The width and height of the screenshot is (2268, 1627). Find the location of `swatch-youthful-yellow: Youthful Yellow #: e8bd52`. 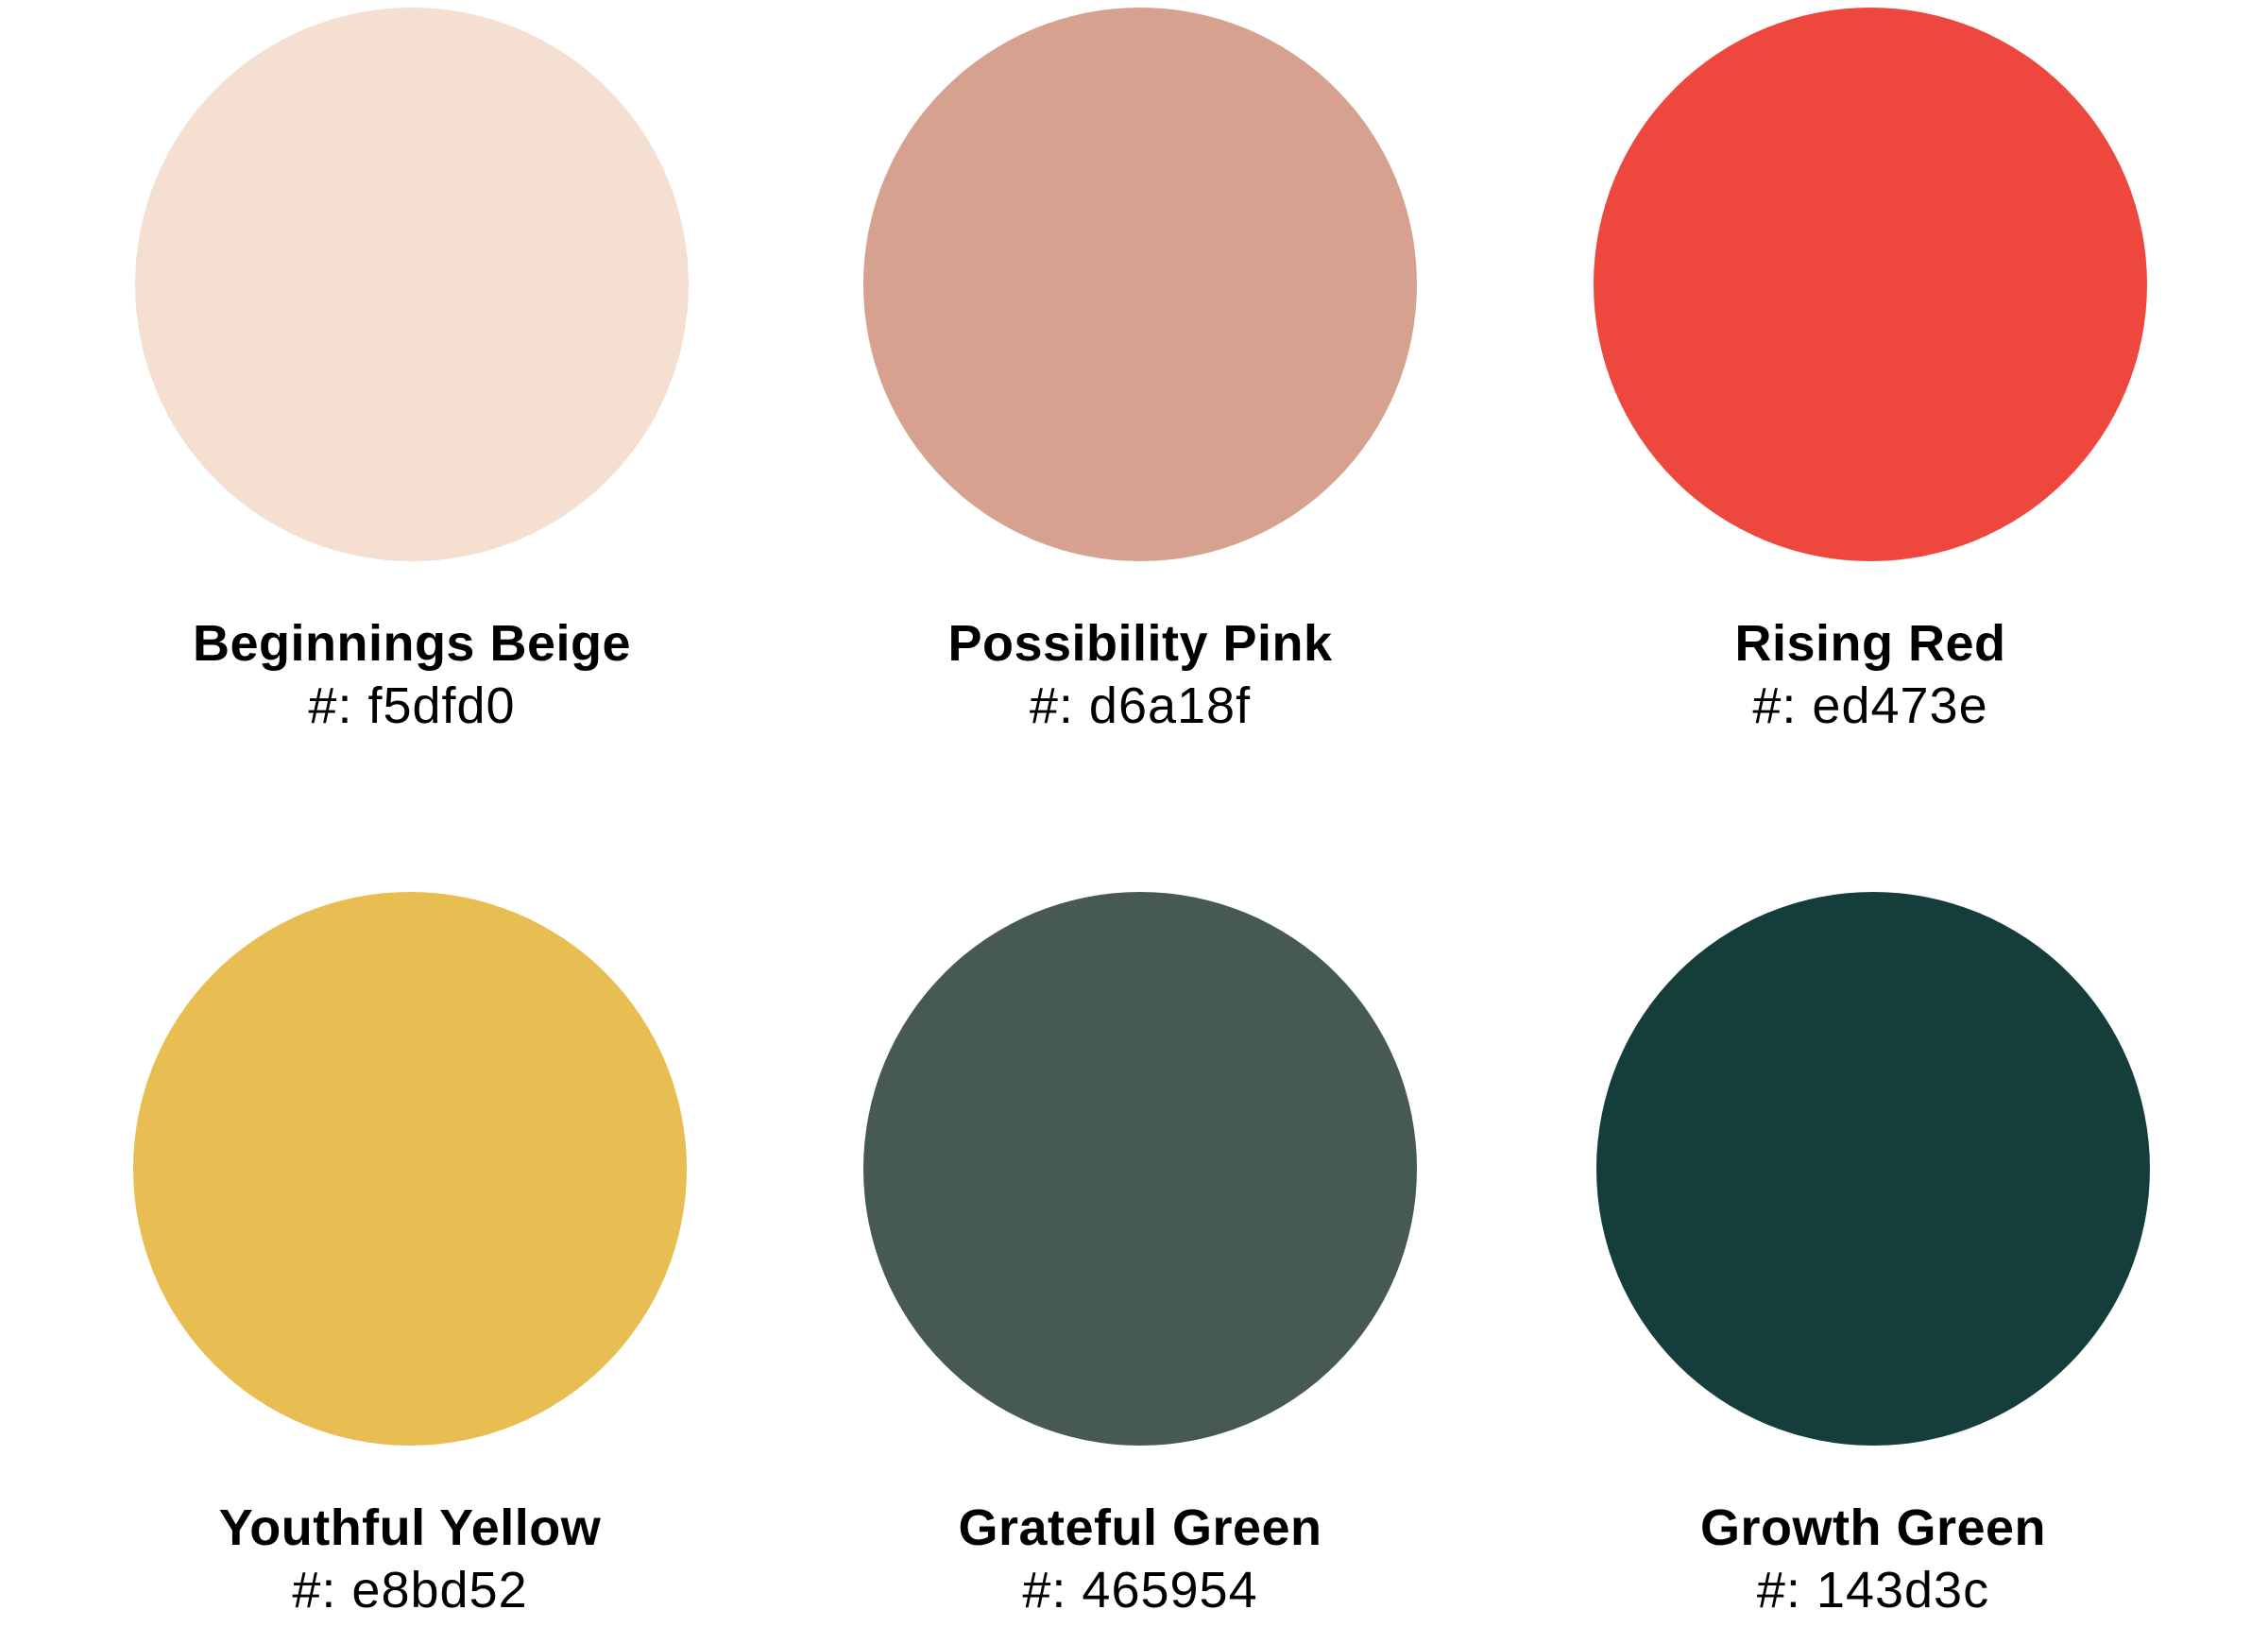

swatch-youthful-yellow: Youthful Yellow #: e8bd52 is located at coordinates (410, 1256).